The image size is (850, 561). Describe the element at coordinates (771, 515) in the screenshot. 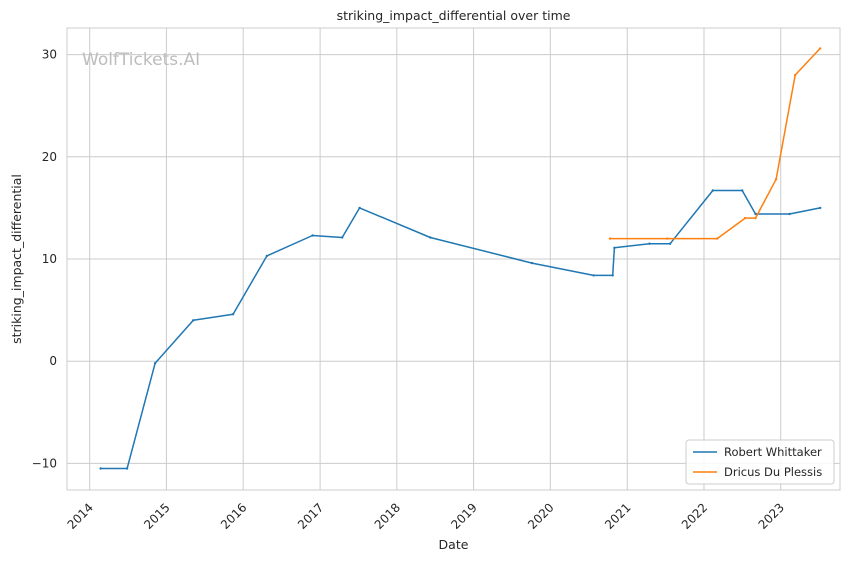

I see `x-tick-label-2023: 2023` at that location.